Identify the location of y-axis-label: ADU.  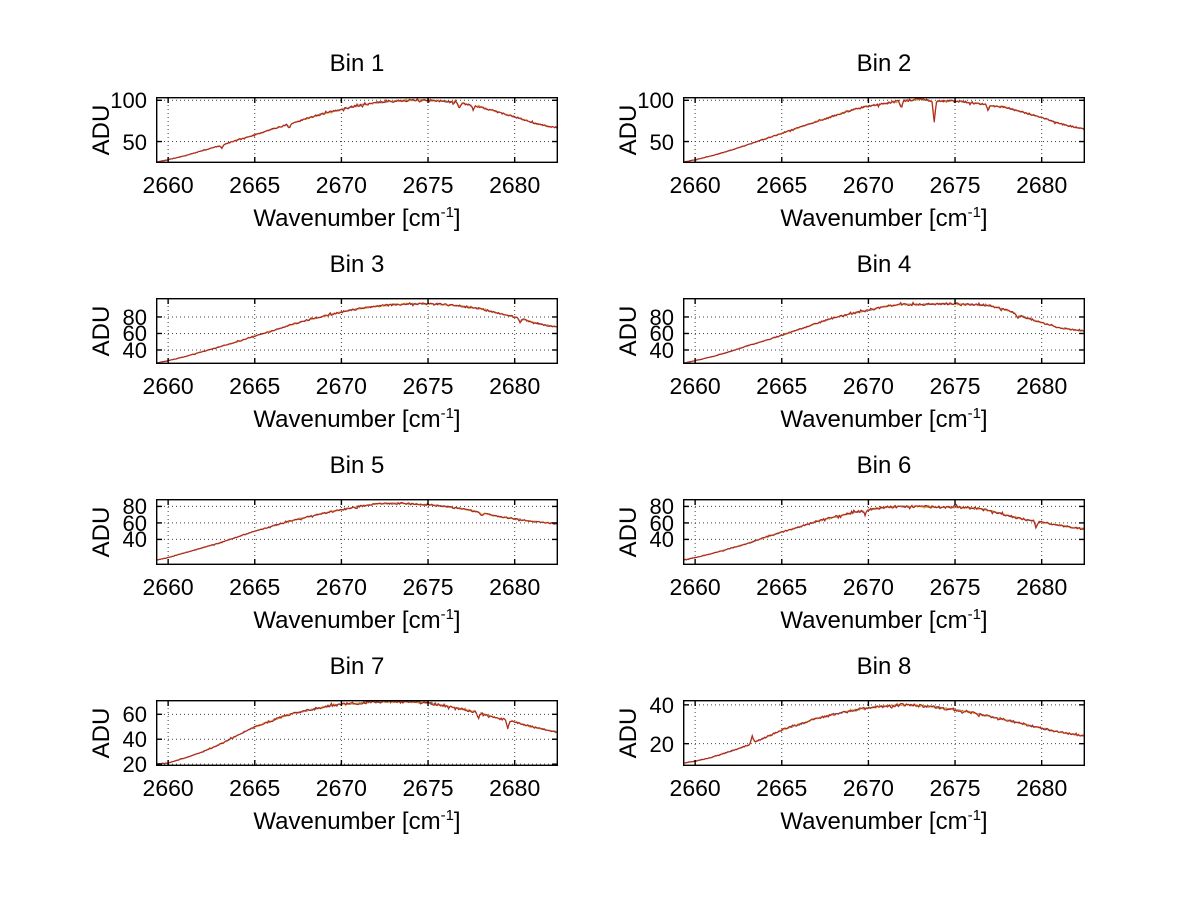
(628, 733).